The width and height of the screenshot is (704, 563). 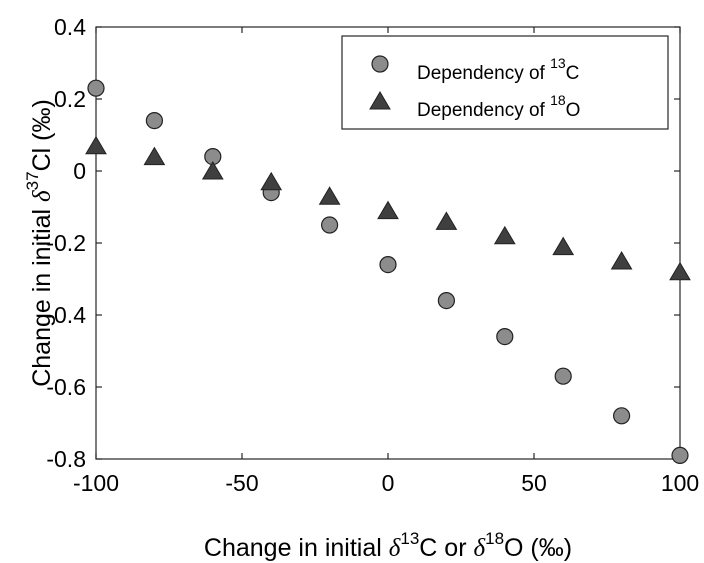 What do you see at coordinates (380, 64) in the screenshot?
I see `legend-marker-circle` at bounding box center [380, 64].